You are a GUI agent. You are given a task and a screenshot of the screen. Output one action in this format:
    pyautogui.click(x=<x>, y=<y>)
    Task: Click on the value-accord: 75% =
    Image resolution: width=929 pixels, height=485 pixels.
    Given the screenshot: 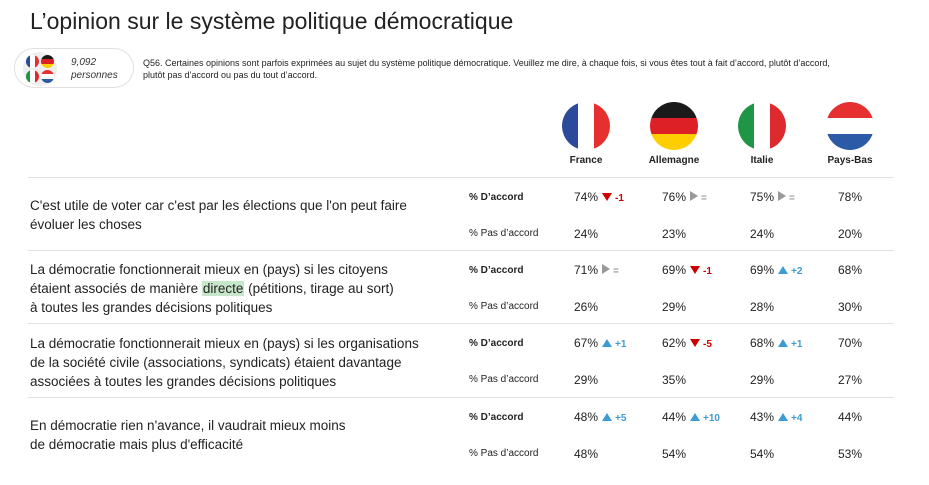 What is the action you would take?
    pyautogui.click(x=772, y=197)
    